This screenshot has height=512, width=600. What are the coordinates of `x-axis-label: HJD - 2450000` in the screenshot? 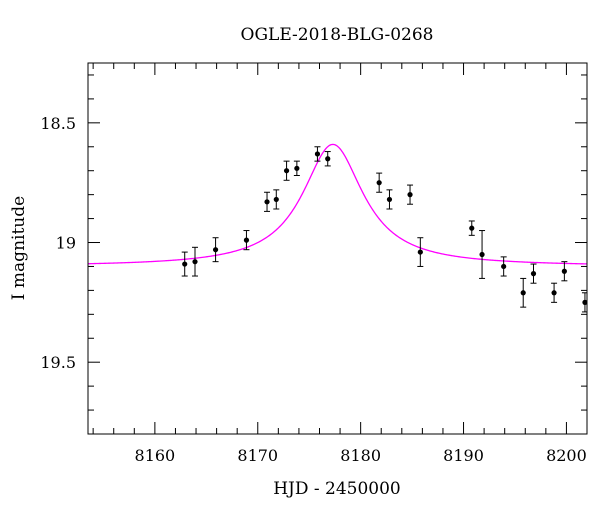 It's located at (337, 489).